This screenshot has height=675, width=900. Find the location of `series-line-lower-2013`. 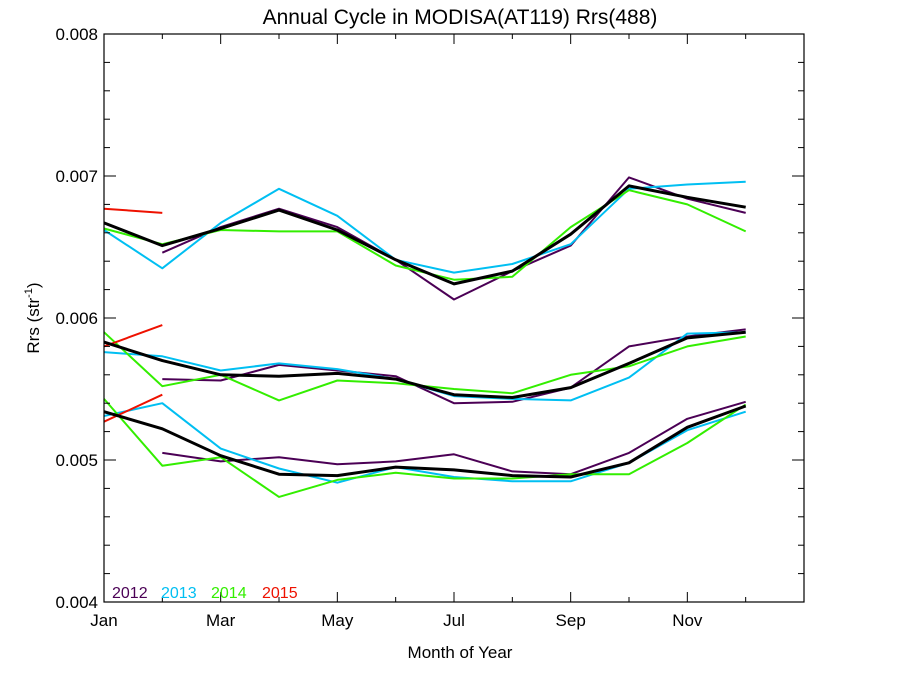

series-line-lower-2013 is located at coordinates (425, 443).